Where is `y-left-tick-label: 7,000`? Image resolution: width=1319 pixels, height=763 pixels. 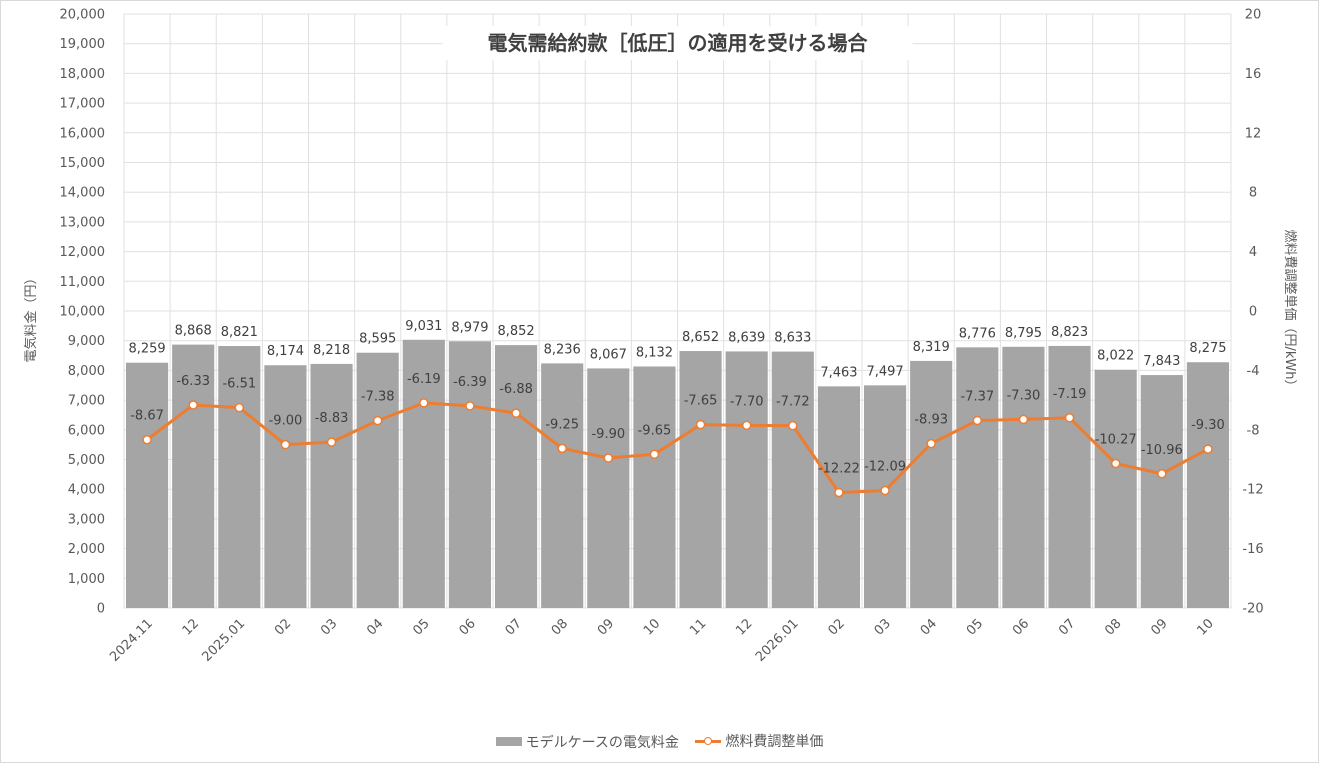 y-left-tick-label: 7,000 is located at coordinates (86, 401).